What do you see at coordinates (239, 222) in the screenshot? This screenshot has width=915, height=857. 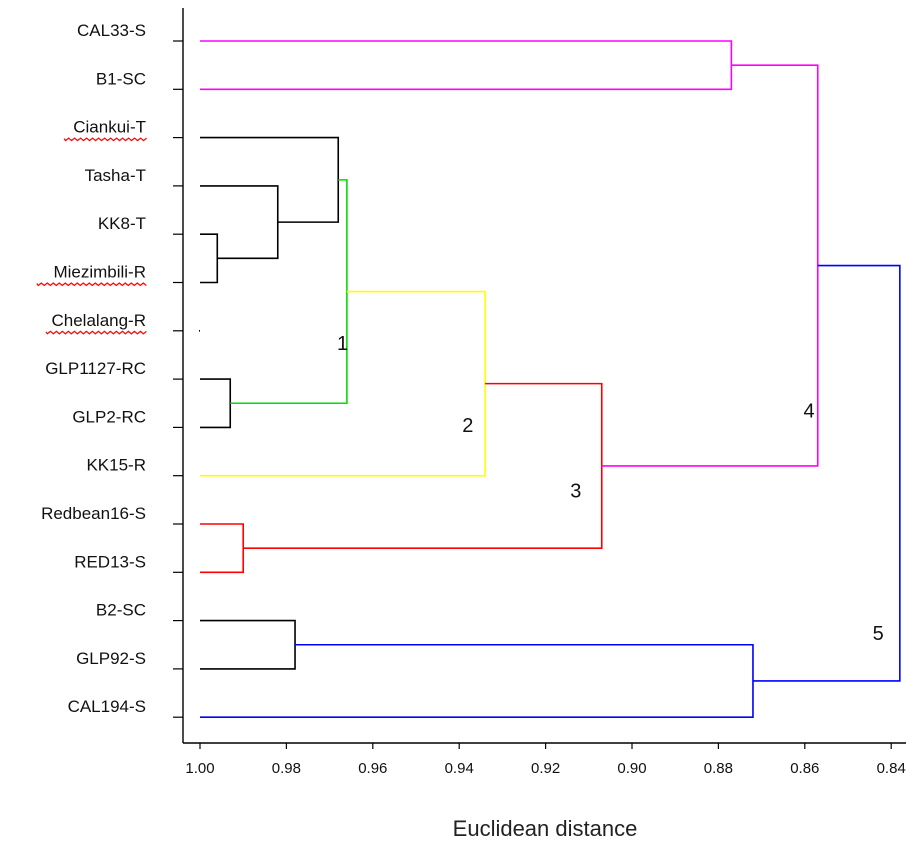 I see `branch-tasha` at bounding box center [239, 222].